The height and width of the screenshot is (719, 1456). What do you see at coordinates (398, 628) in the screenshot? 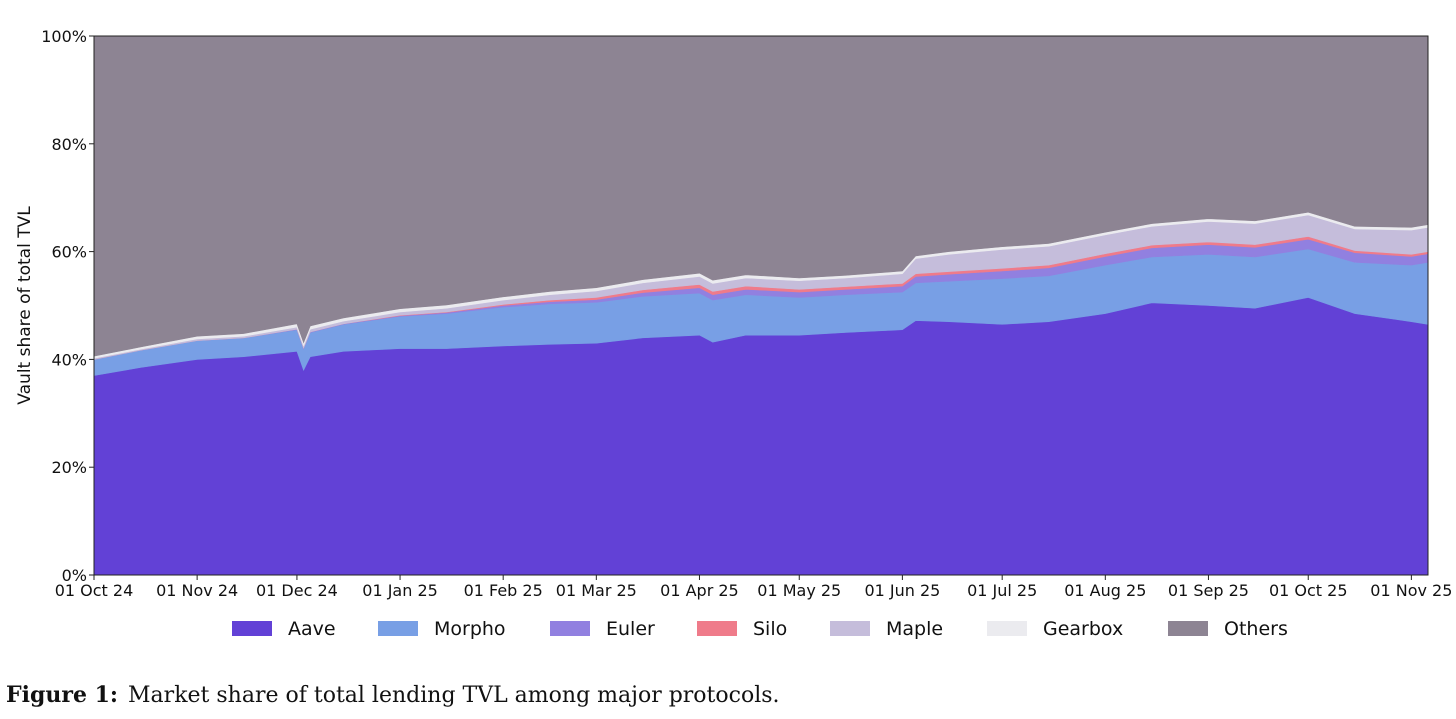
I see `legend-swatch-morpho` at bounding box center [398, 628].